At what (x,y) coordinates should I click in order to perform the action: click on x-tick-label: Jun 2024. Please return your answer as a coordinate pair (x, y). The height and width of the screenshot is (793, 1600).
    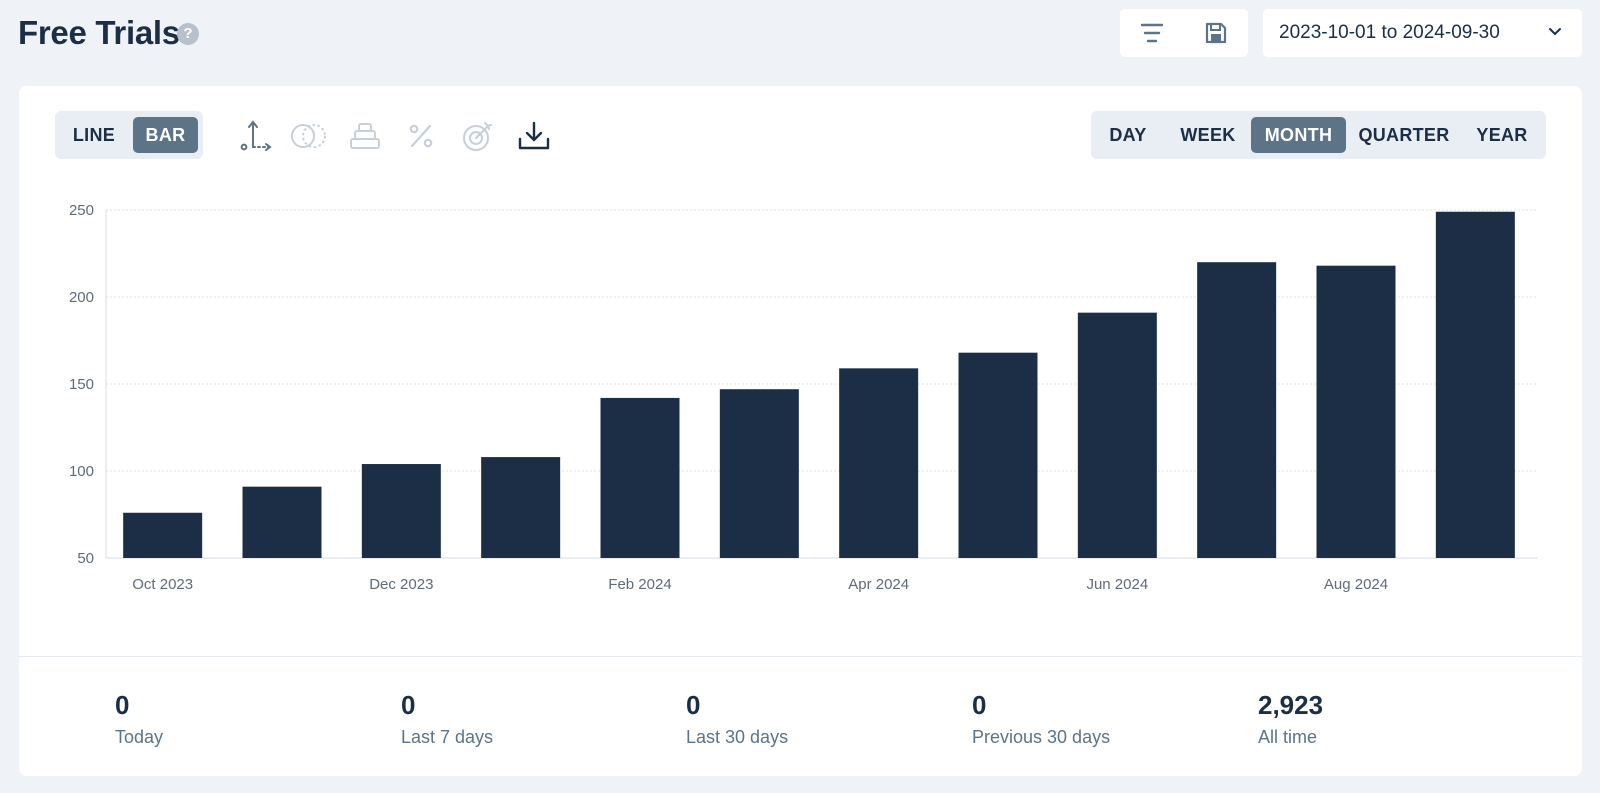
    Looking at the image, I should click on (1117, 584).